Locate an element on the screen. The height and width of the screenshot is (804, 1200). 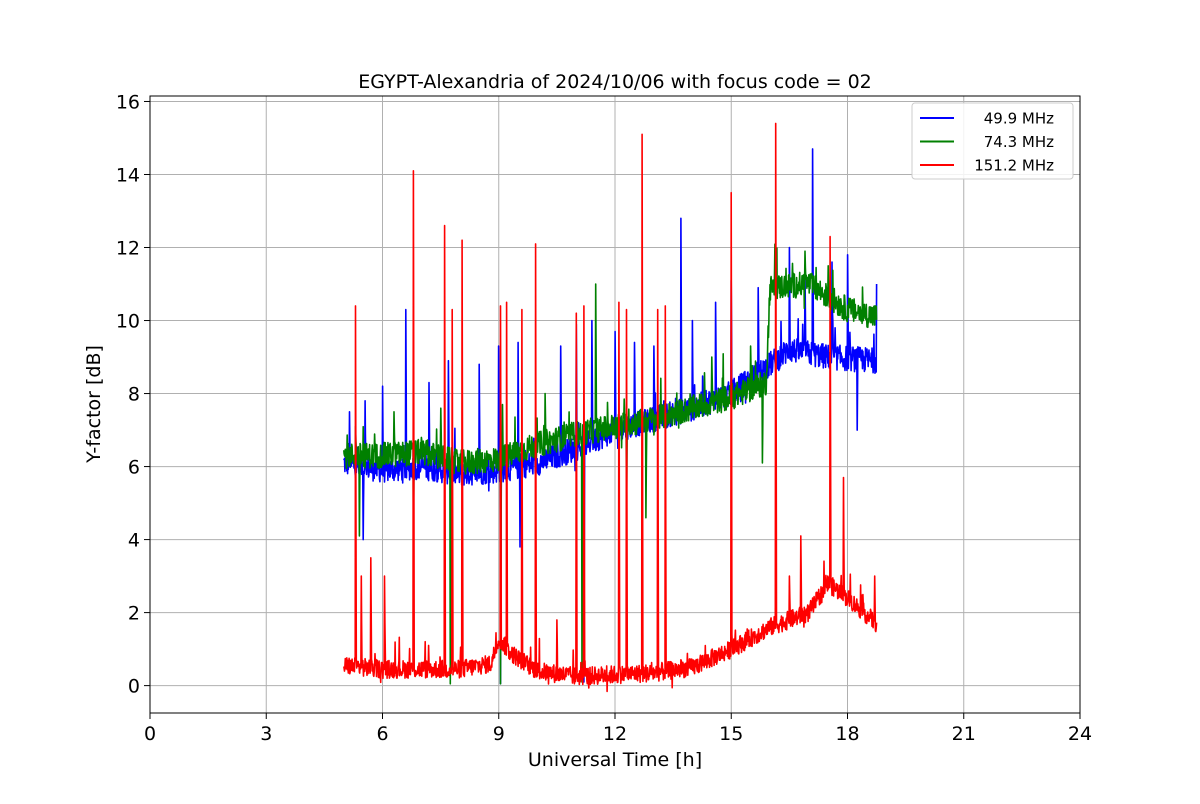
x-tick-label: 0 is located at coordinates (150, 734).